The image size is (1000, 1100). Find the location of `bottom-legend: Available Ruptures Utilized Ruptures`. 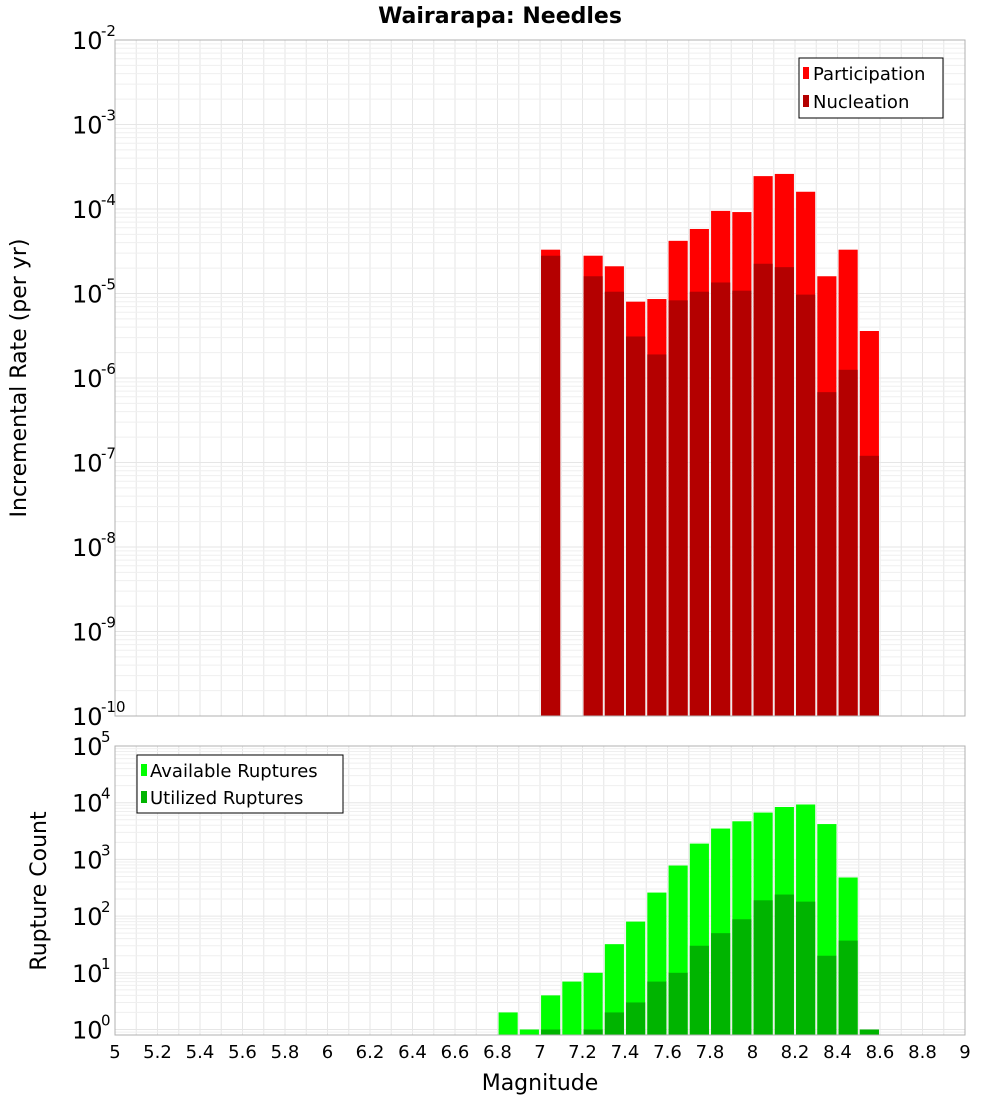

bottom-legend: Available Ruptures Utilized Ruptures is located at coordinates (240, 784).